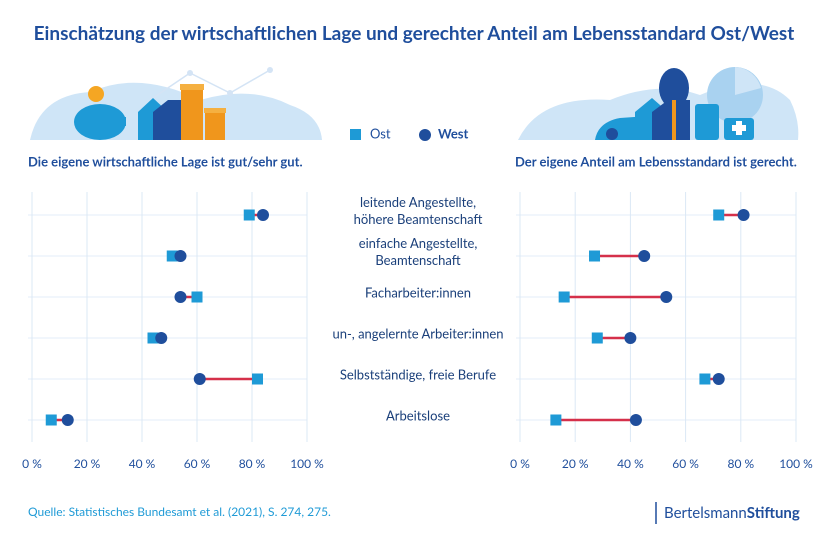 This screenshot has height=540, width=828. I want to click on illustration-left, so click(176, 103).